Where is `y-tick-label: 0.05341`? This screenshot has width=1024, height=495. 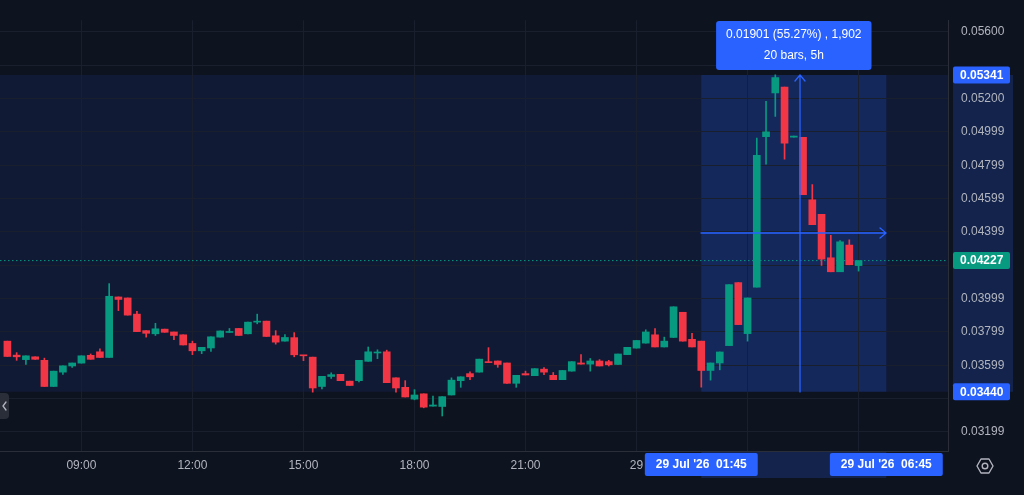 y-tick-label: 0.05341 is located at coordinates (982, 74).